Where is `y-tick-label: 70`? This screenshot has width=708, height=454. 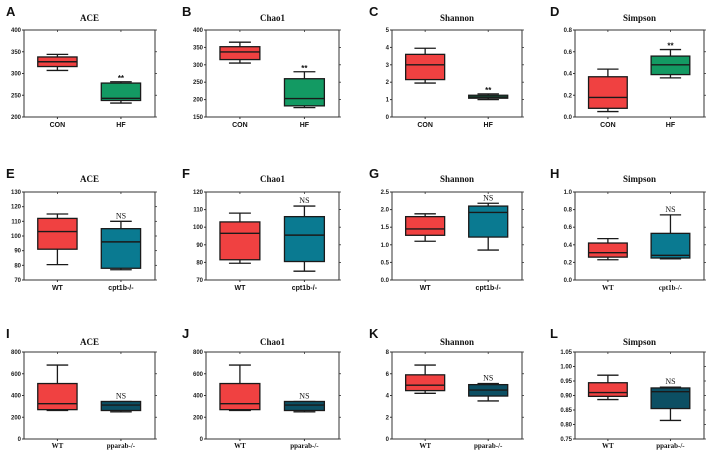
y-tick-label: 70 is located at coordinates (199, 281).